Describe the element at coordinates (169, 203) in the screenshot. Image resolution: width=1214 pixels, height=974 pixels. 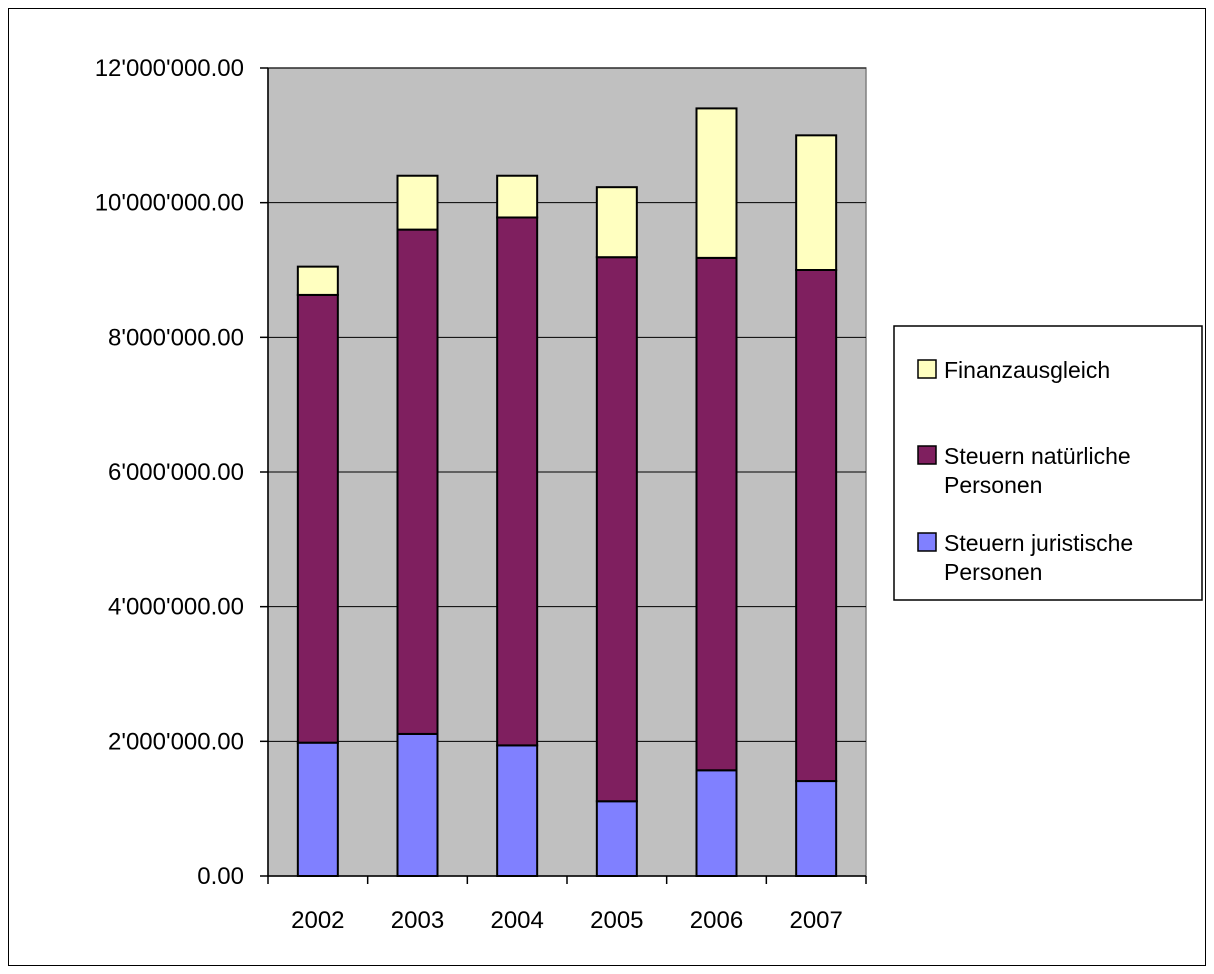
I see `y-tick-label: 10'000'000.00` at that location.